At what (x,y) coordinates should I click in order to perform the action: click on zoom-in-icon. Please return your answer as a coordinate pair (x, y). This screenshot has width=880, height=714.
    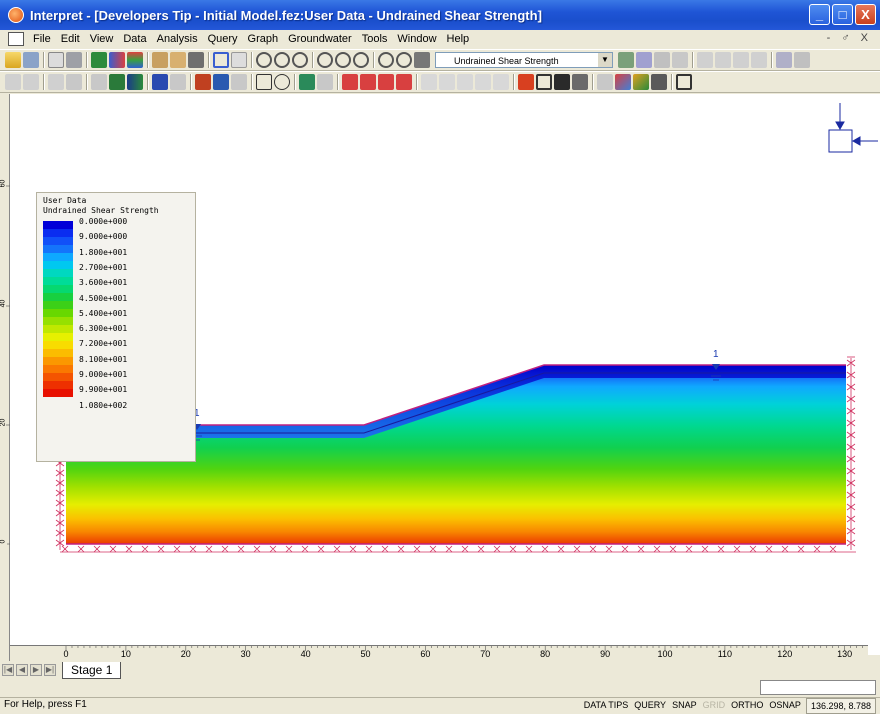
    Looking at the image, I should click on (282, 60).